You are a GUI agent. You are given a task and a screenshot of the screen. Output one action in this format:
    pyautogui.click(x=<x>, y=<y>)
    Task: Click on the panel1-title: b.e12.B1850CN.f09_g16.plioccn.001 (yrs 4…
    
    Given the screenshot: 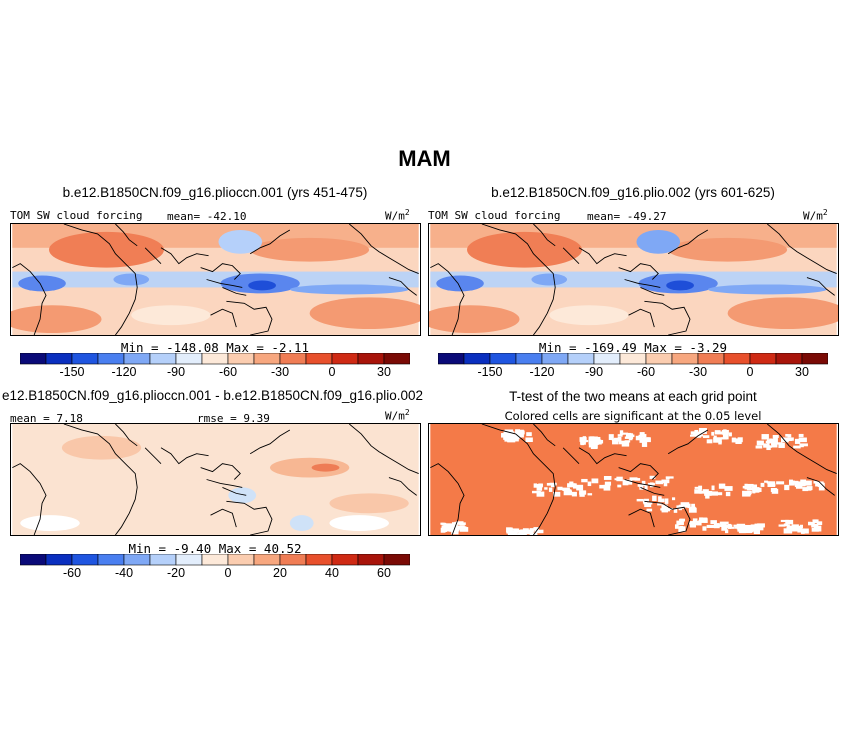 What is the action you would take?
    pyautogui.click(x=215, y=192)
    